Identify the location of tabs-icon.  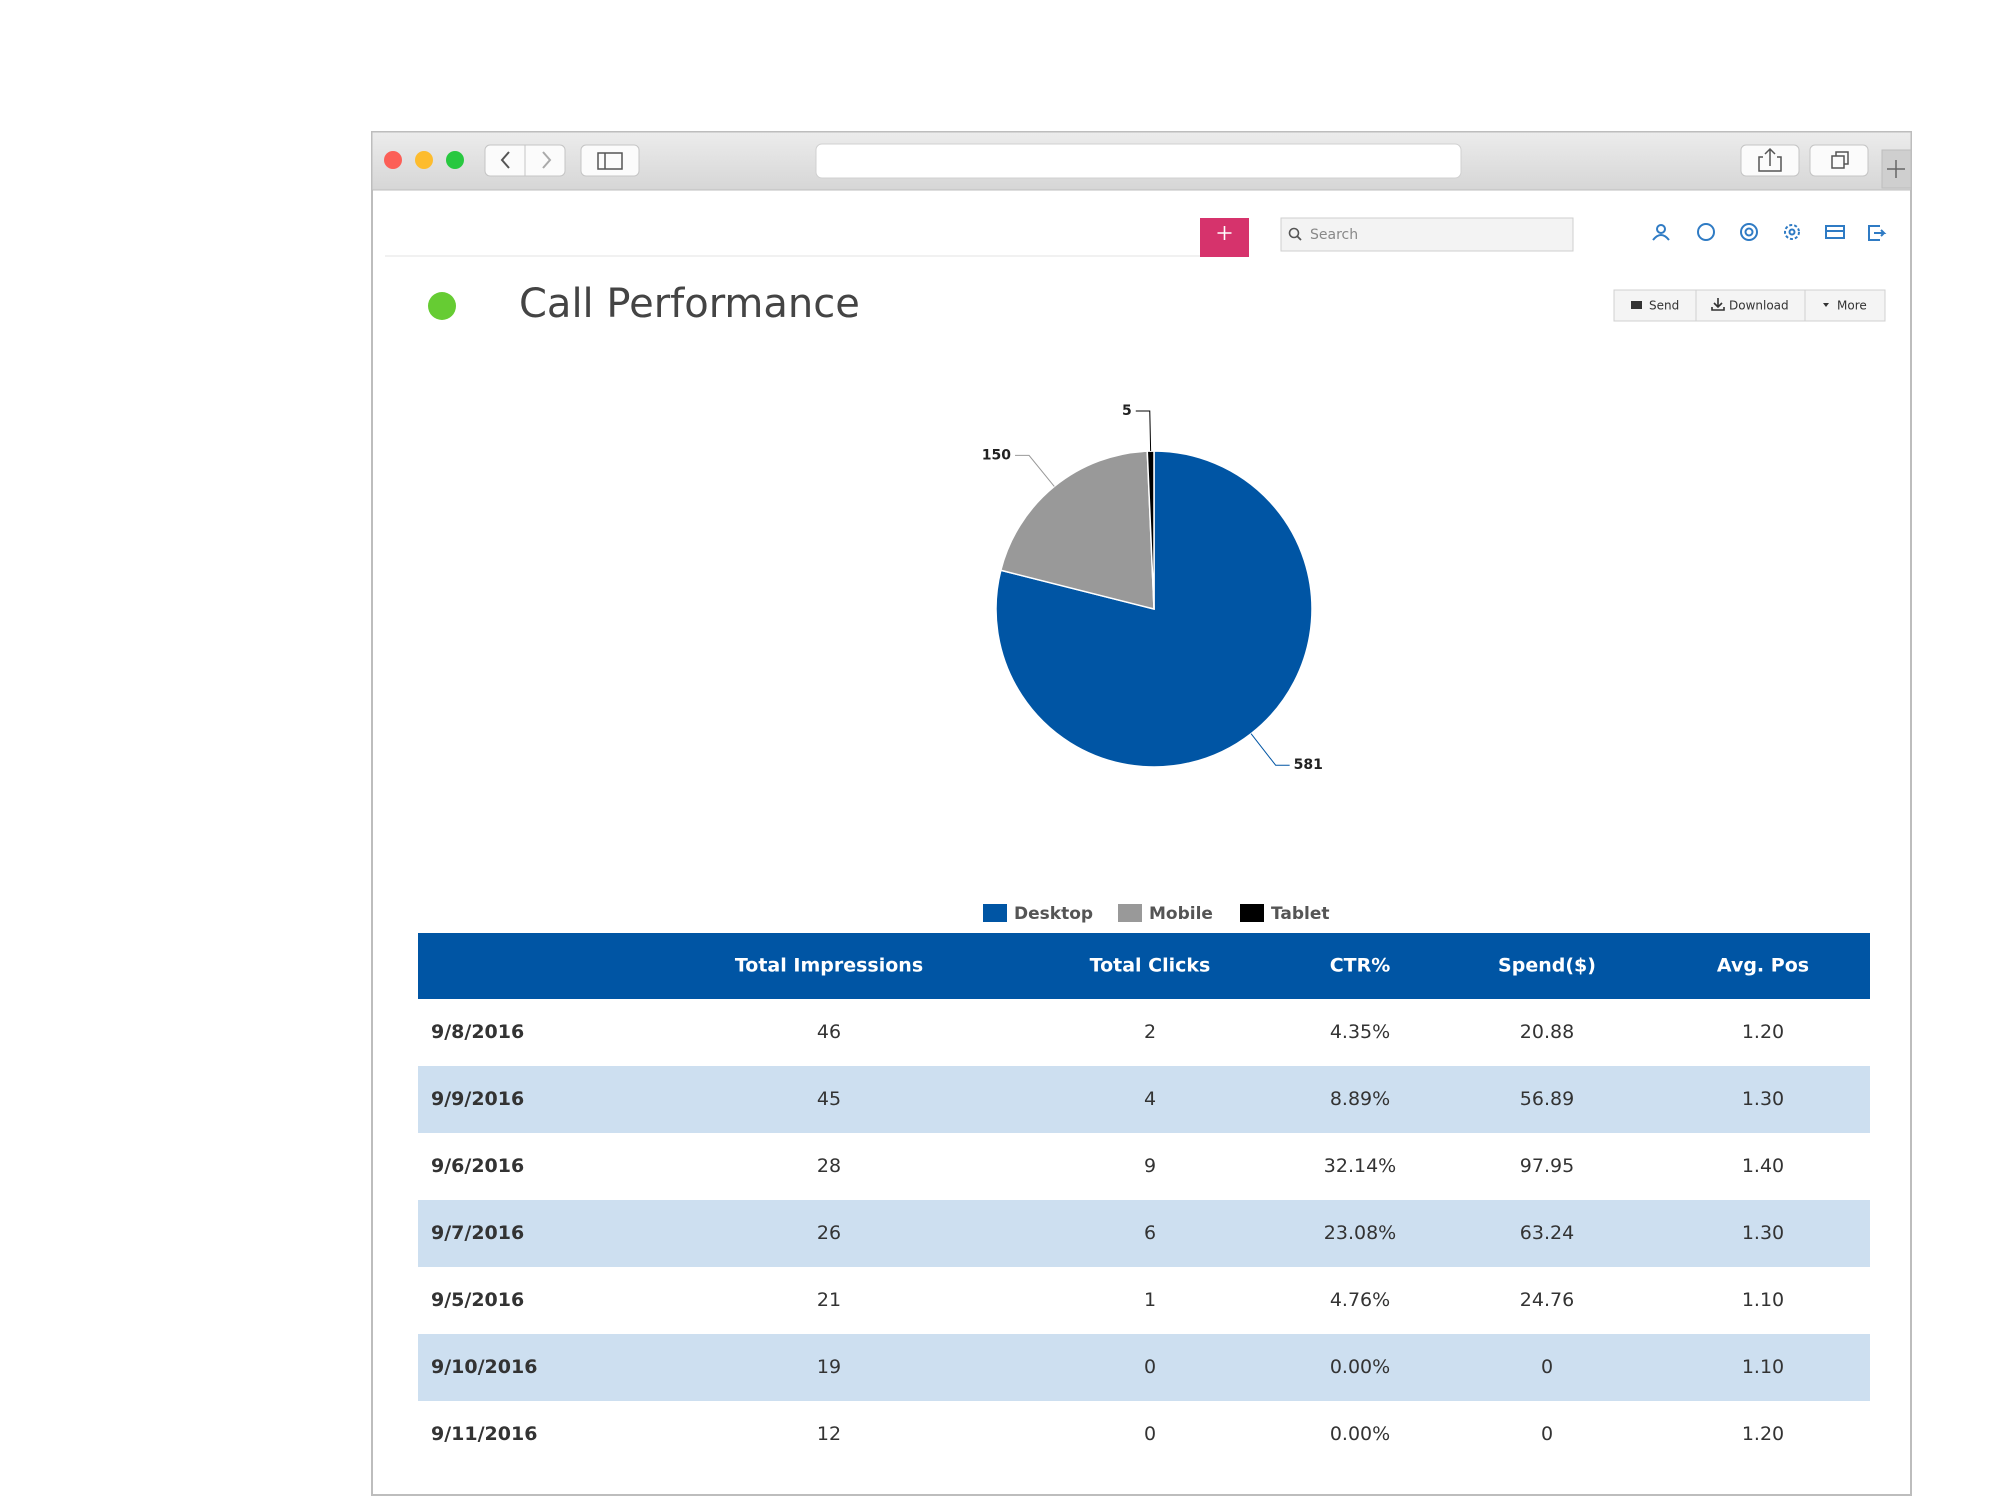
(1840, 160).